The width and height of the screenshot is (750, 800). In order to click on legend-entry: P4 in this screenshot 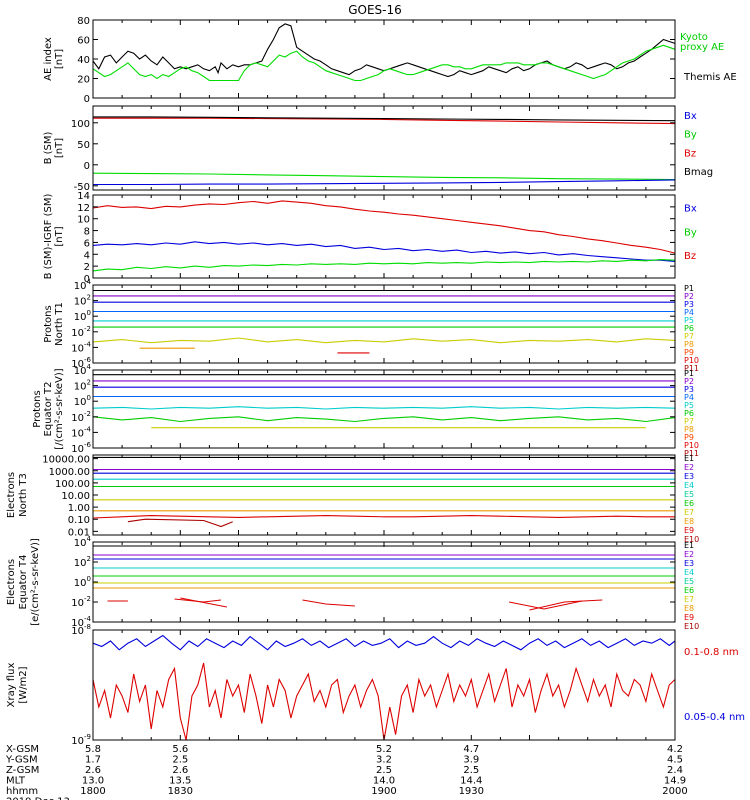, I will do `click(689, 397)`.